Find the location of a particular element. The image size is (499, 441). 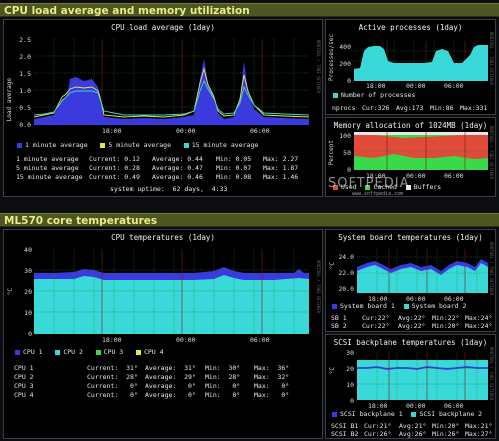

board-xtick: 06:00 is located at coordinates (454, 299).